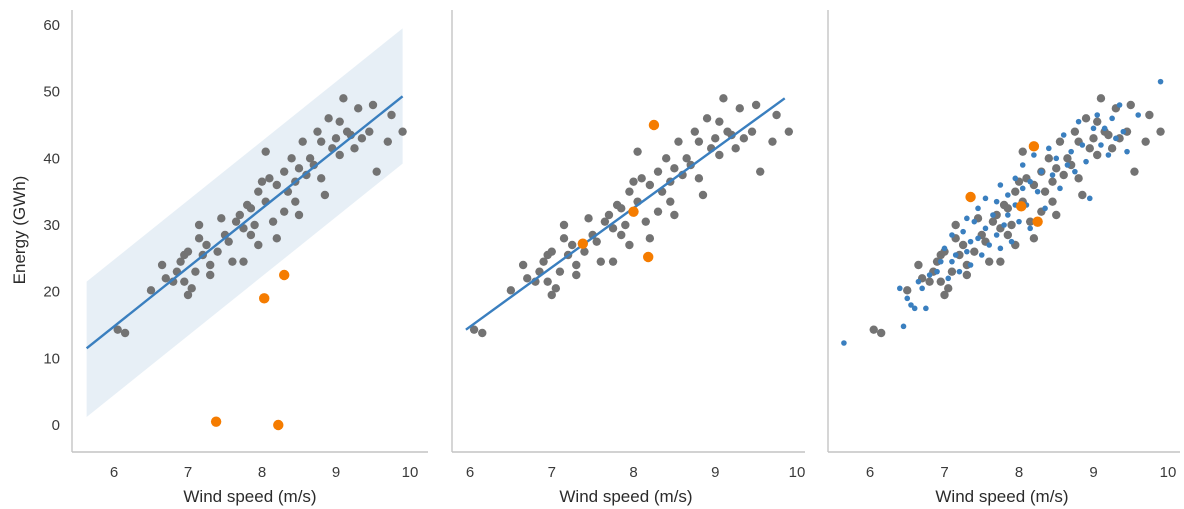 This screenshot has height=509, width=1184. Describe the element at coordinates (944, 472) in the screenshot. I see `x-tick-label: 7` at that location.